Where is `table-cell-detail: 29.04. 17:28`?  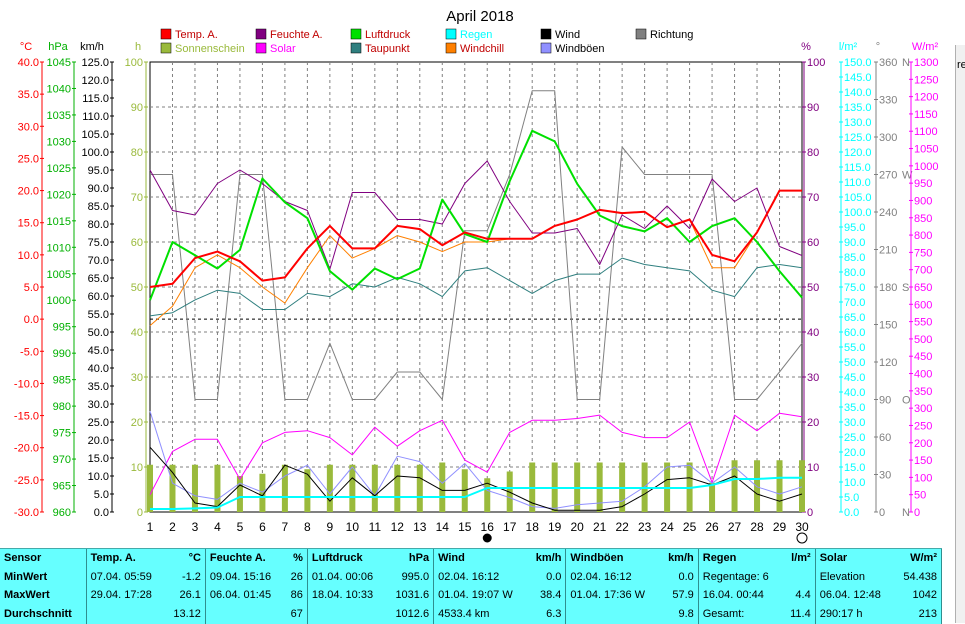 table-cell-detail: 29.04. 17:28 is located at coordinates (121, 595).